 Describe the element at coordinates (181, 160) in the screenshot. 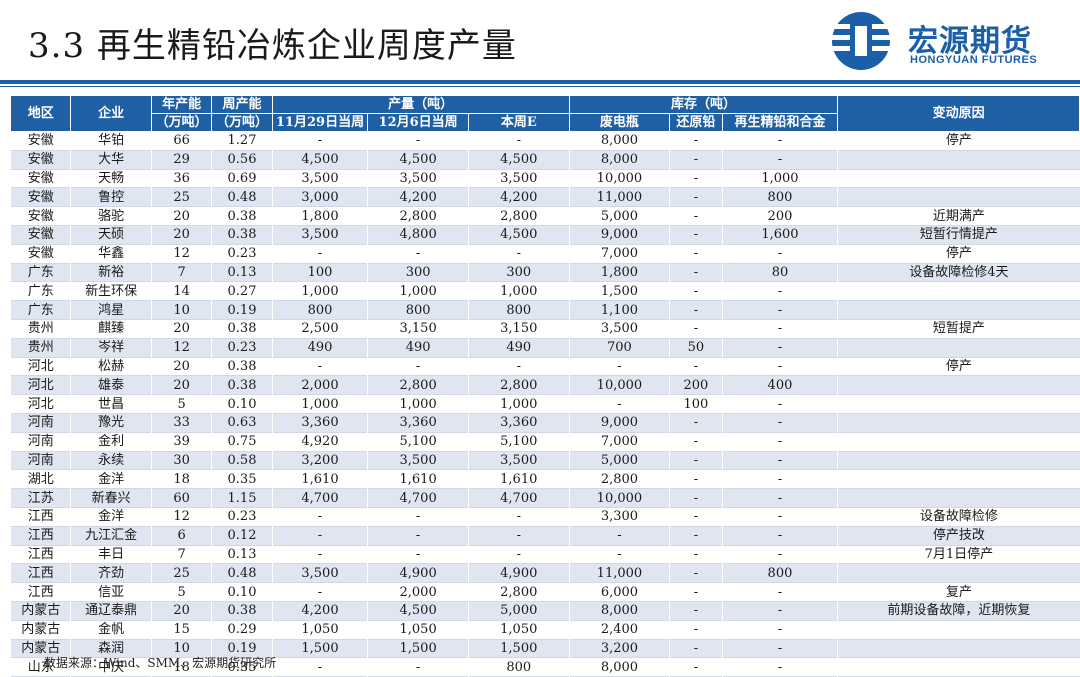

I see `cell-annual-cap: 29` at that location.